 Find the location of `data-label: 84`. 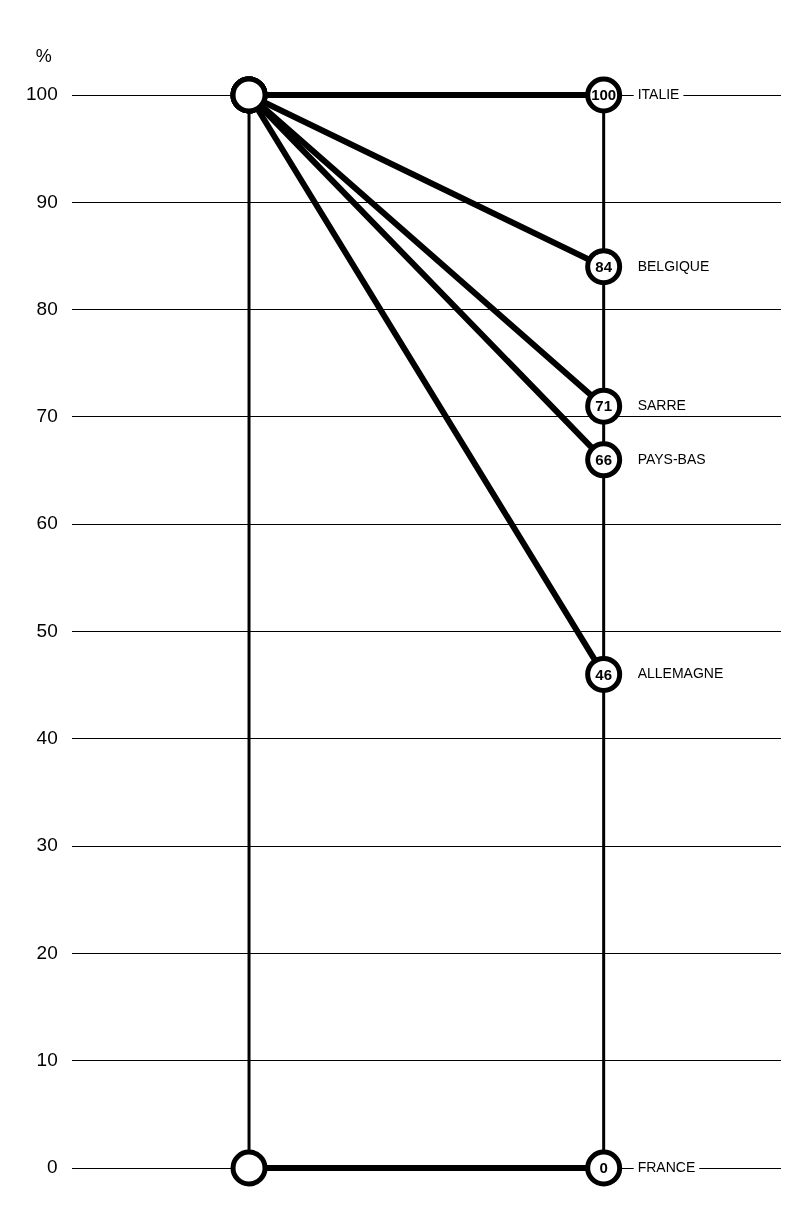

data-label: 84 is located at coordinates (604, 266).